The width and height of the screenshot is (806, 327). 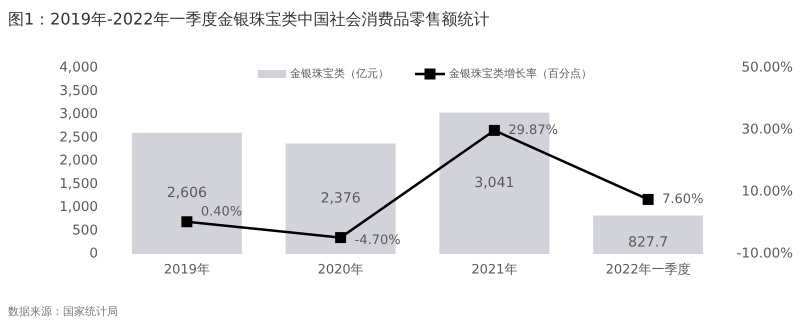 What do you see at coordinates (494, 183) in the screenshot?
I see `data-label: 3,041` at bounding box center [494, 183].